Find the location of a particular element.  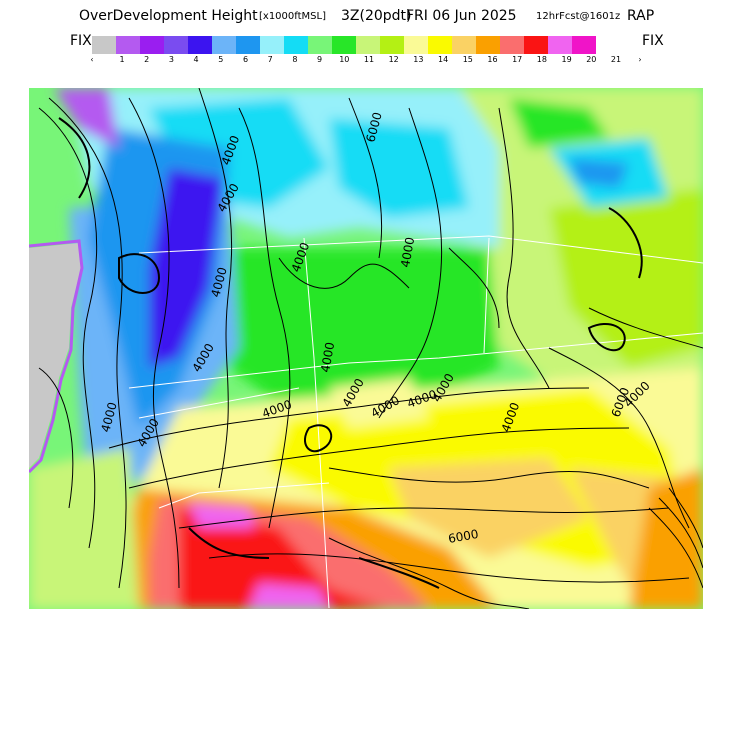

scale-label: 16 is located at coordinates (492, 59).